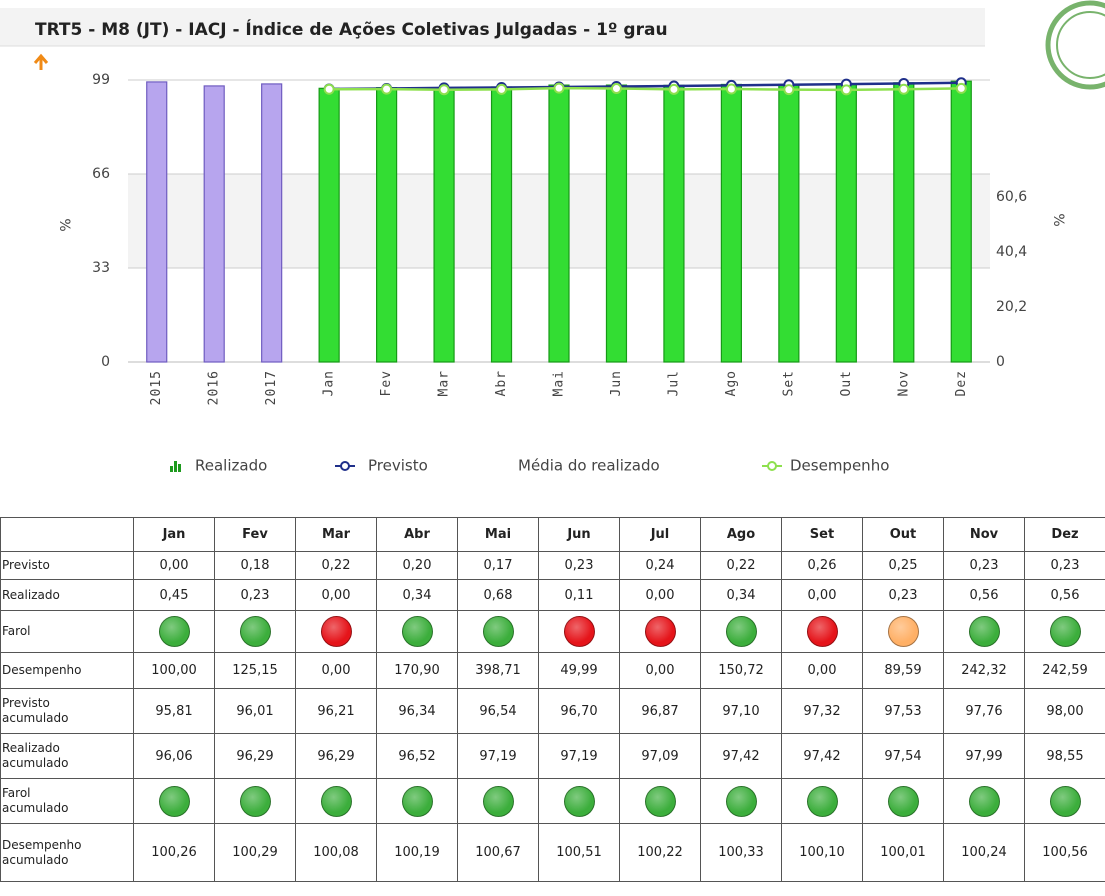 This screenshot has height=896, width=1105. Describe the element at coordinates (984, 711) in the screenshot. I see `table-cell: 97,76` at that location.